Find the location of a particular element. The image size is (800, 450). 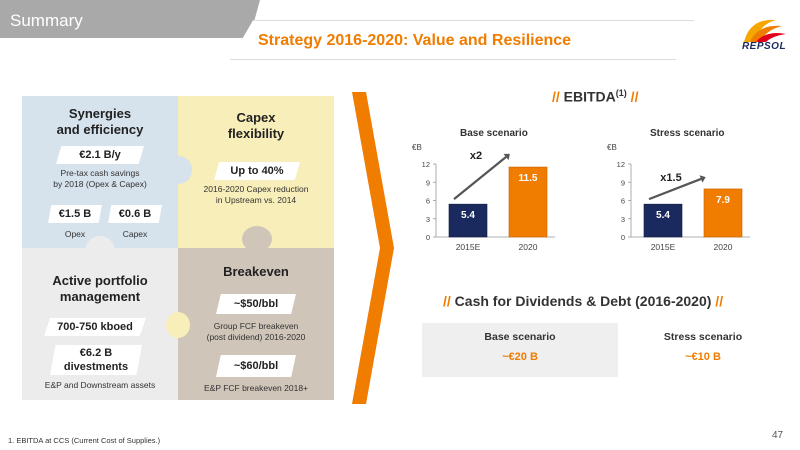

divestments-box: €6.2 B divestments is located at coordinates (96, 360).